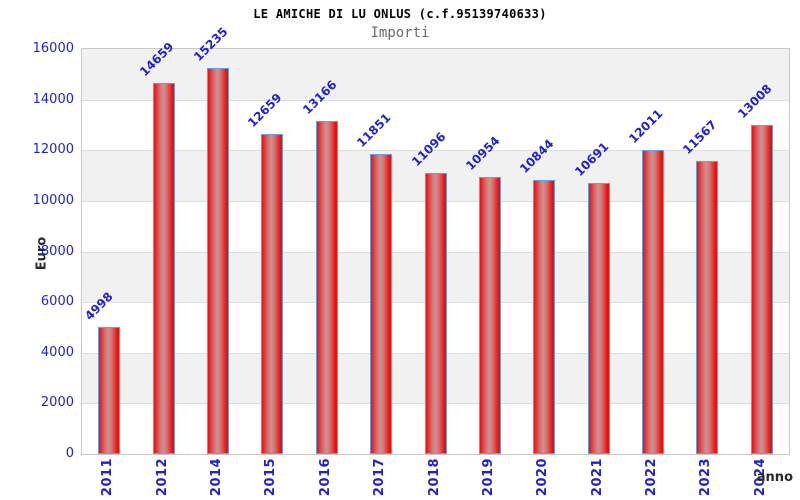  I want to click on x-axis-tick-label: 2017, so click(380, 477).